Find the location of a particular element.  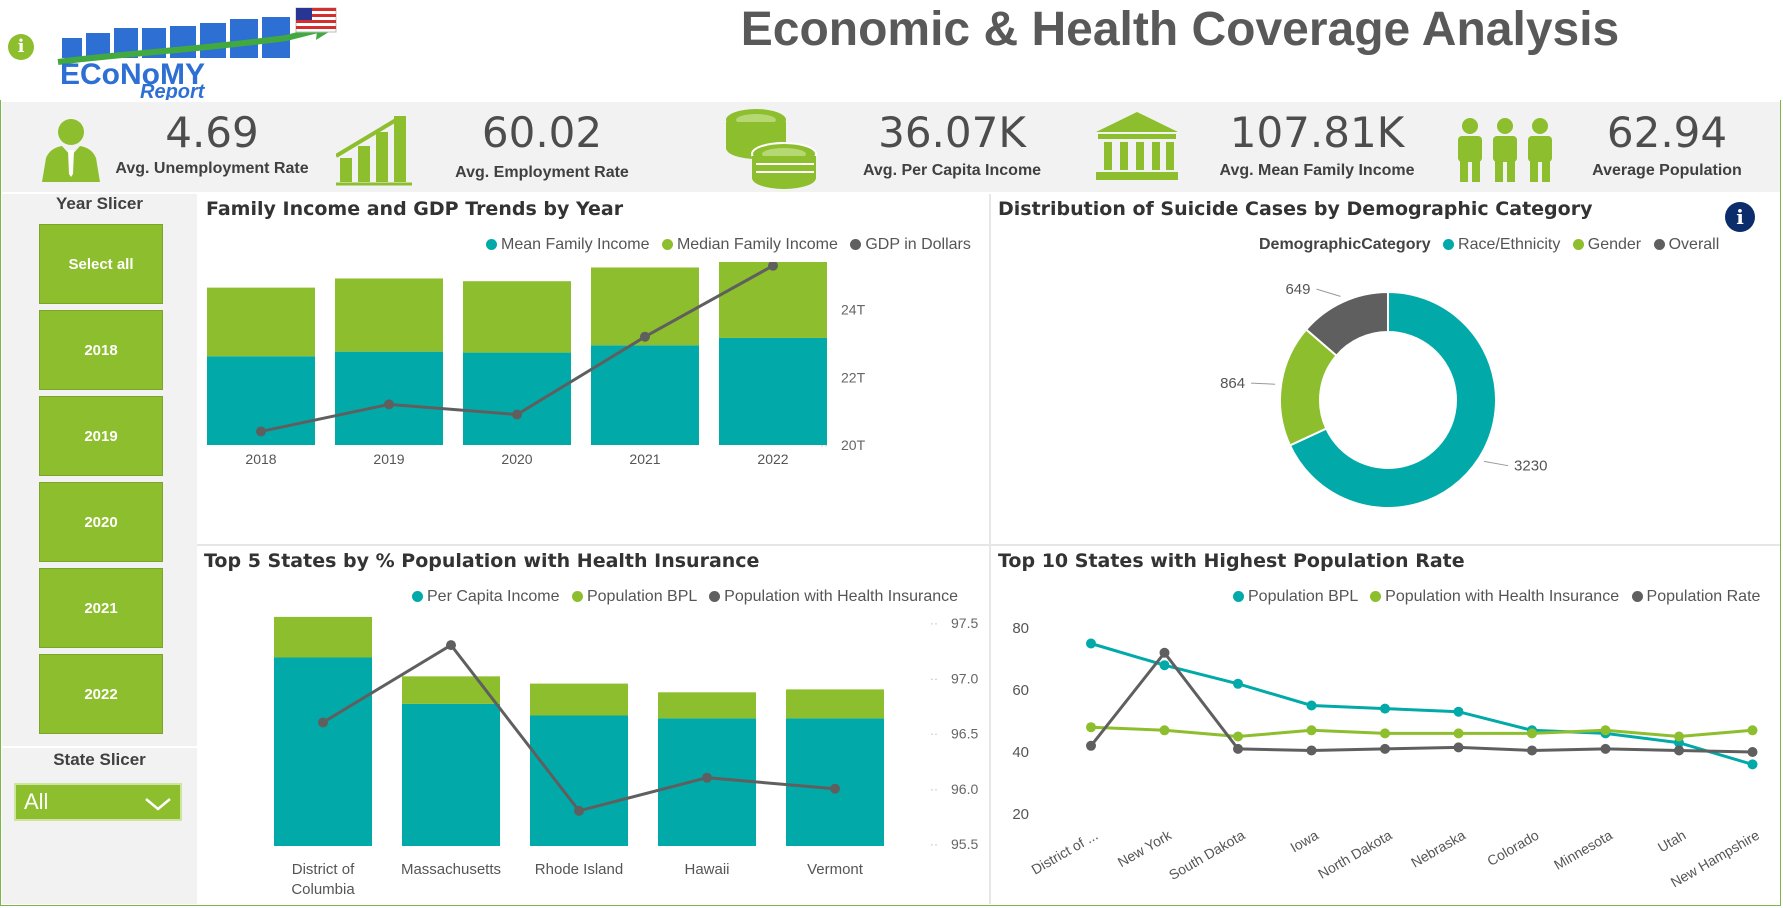

legend-label: Population BPL is located at coordinates (1303, 596).